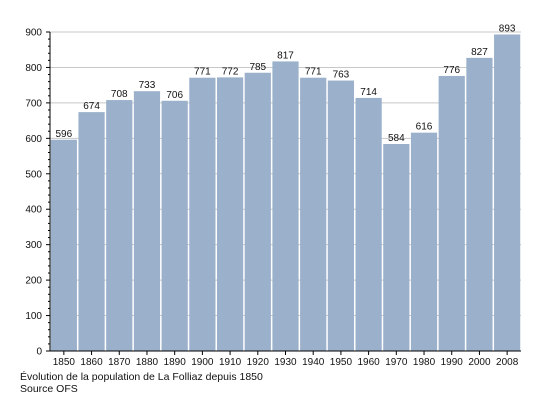 The image size is (550, 400). What do you see at coordinates (479, 362) in the screenshot?
I see `x-tick-label: 2000` at bounding box center [479, 362].